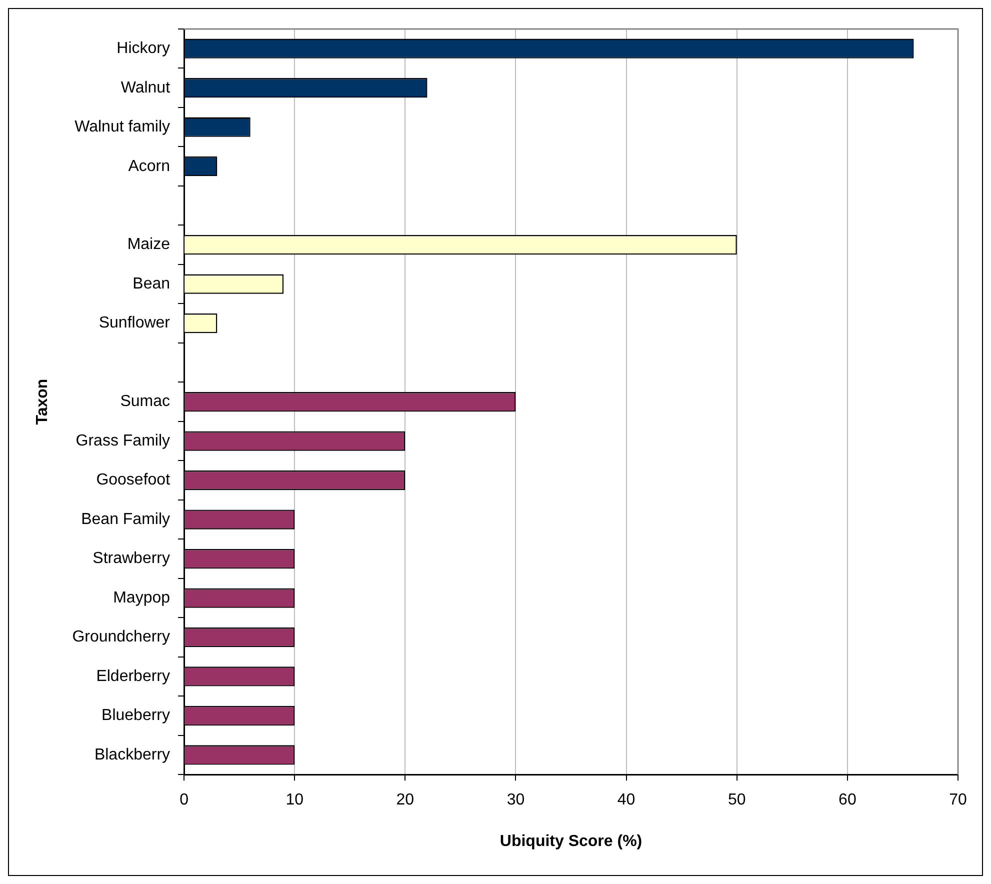 The width and height of the screenshot is (991, 884). I want to click on y-tick-label: Sumac, so click(145, 401).